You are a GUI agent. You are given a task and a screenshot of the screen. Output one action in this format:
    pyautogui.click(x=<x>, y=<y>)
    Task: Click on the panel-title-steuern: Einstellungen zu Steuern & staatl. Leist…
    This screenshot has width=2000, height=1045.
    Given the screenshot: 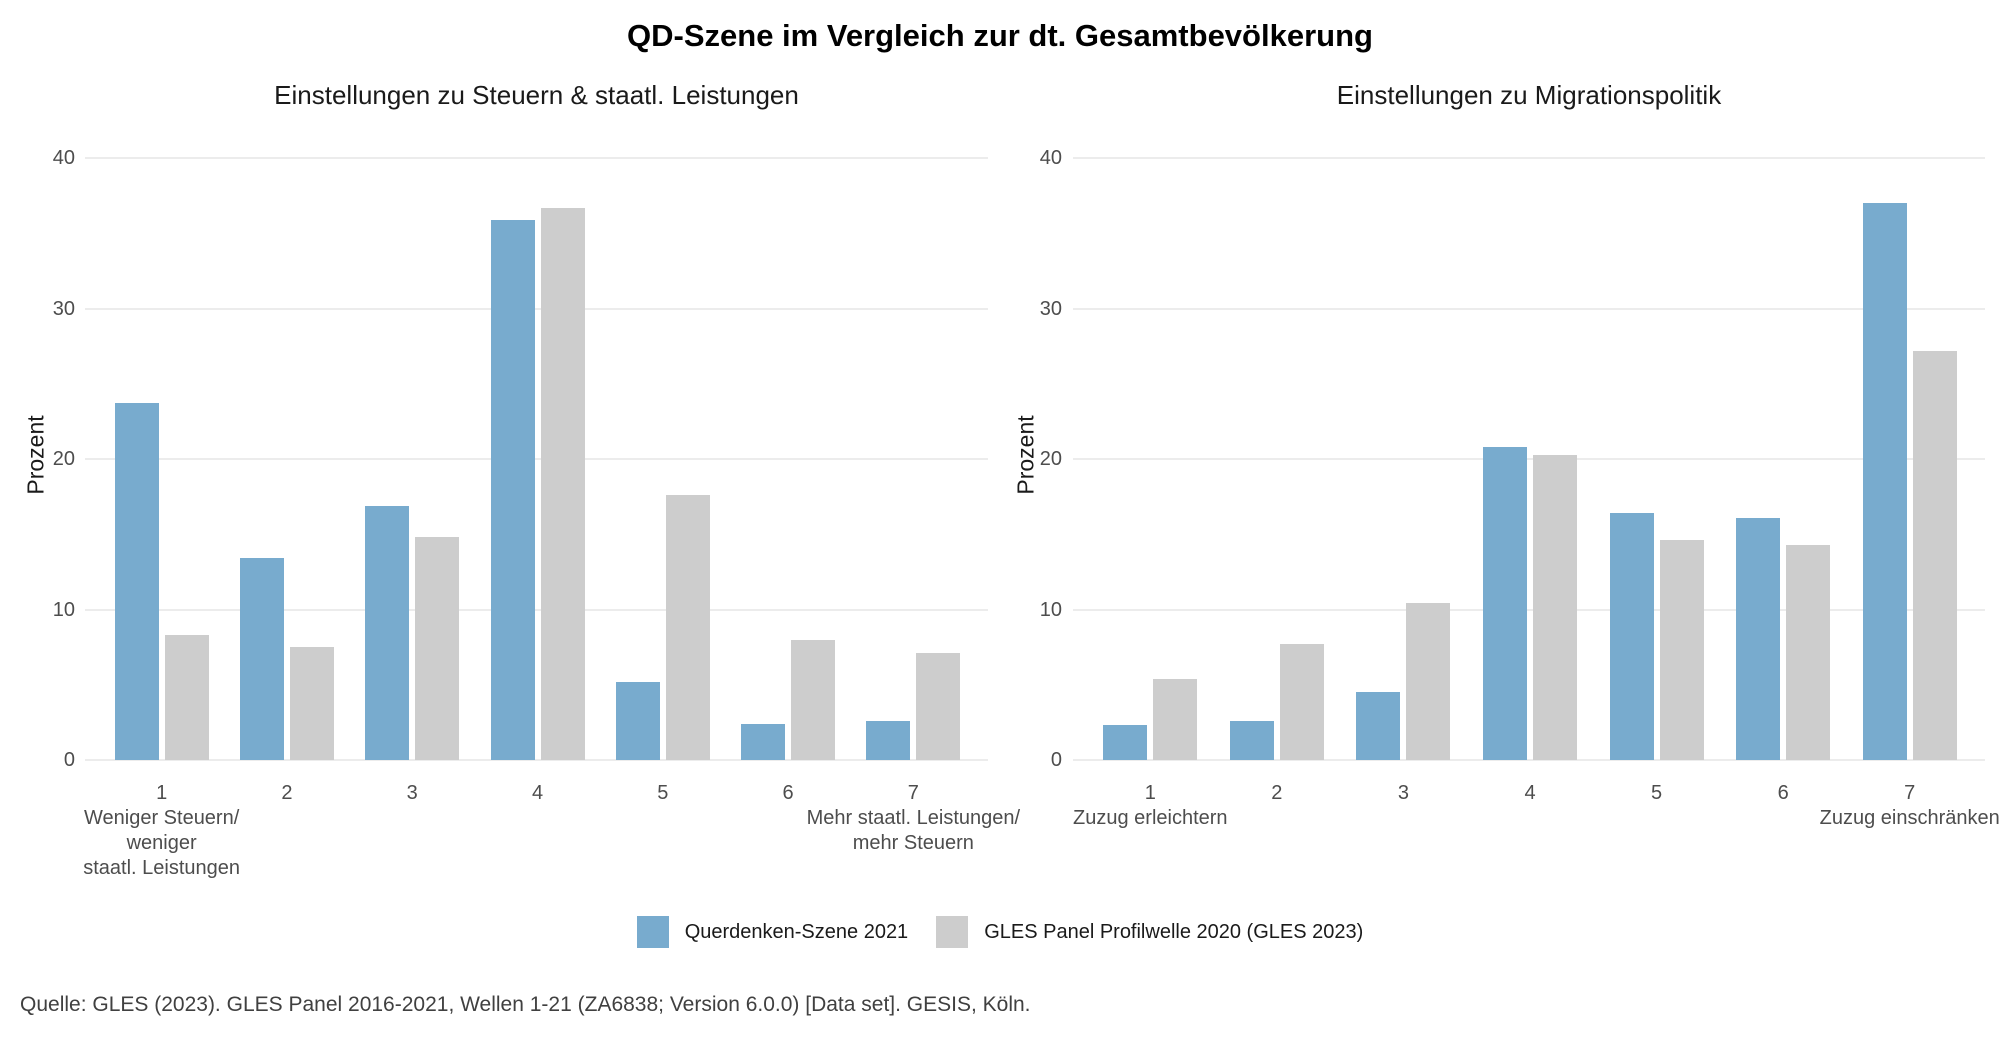 What is the action you would take?
    pyautogui.click(x=536, y=95)
    